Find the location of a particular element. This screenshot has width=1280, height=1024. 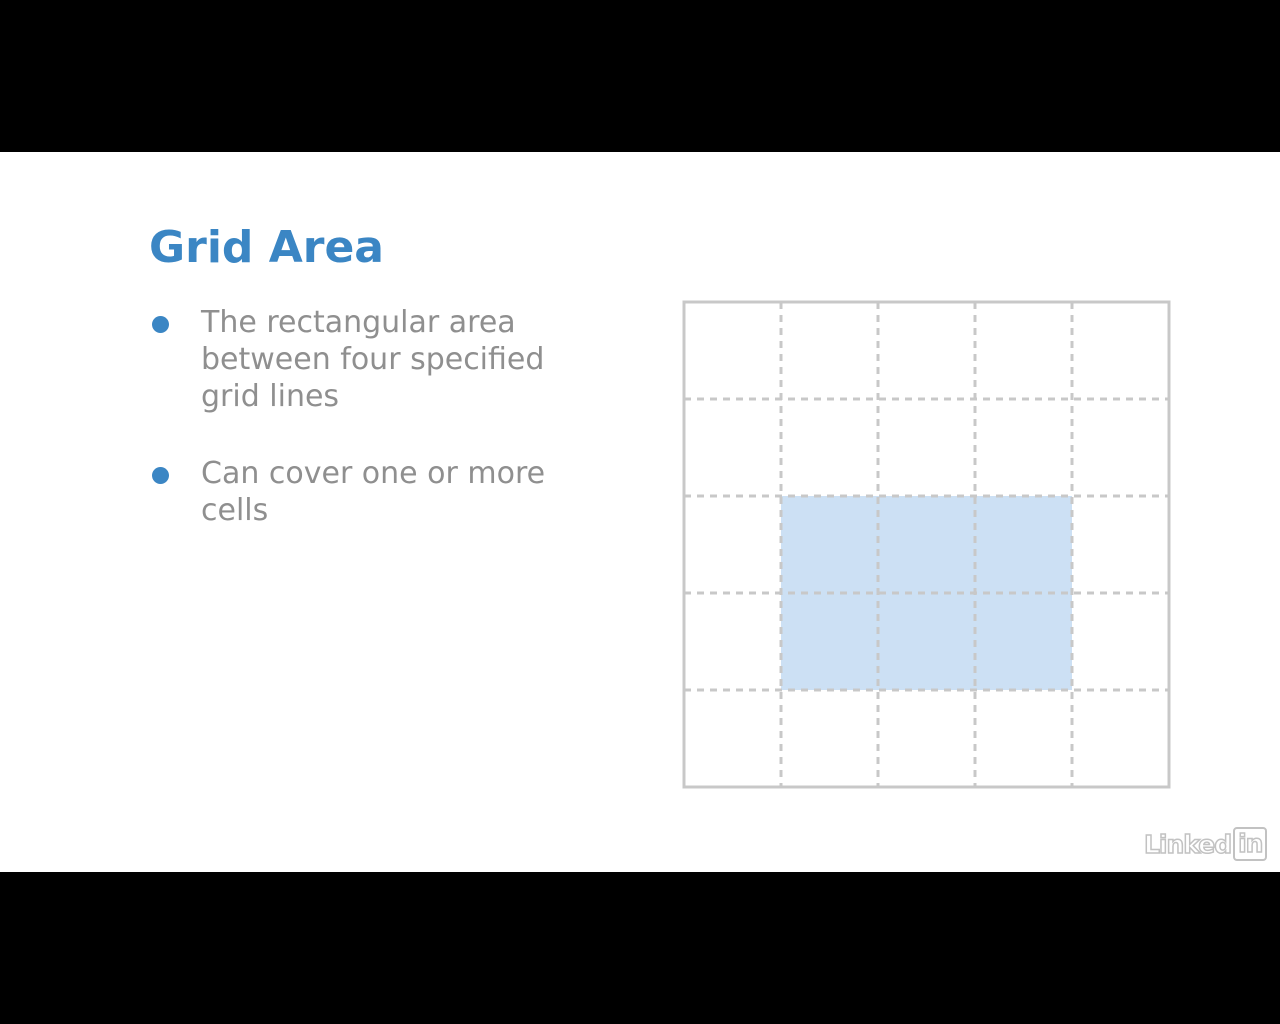

logo-box: in is located at coordinates (1250, 844).